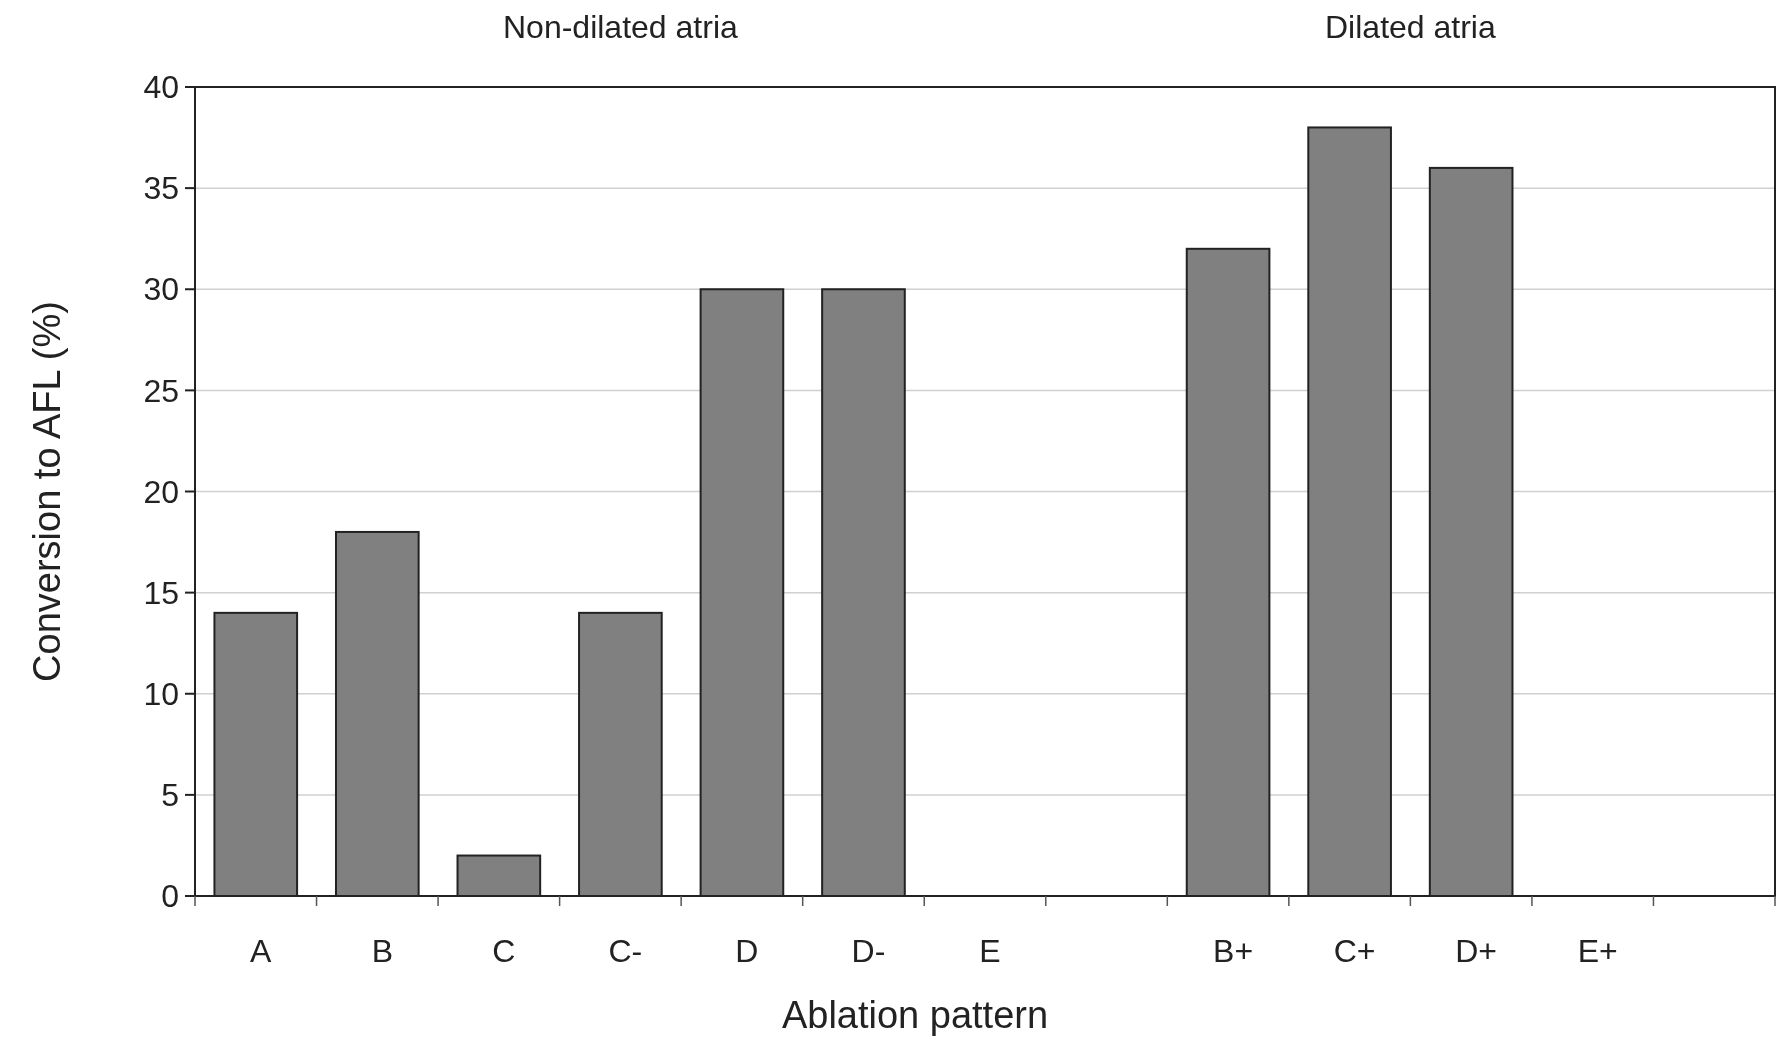  What do you see at coordinates (161, 87) in the screenshot?
I see `y-tick-label: 40` at bounding box center [161, 87].